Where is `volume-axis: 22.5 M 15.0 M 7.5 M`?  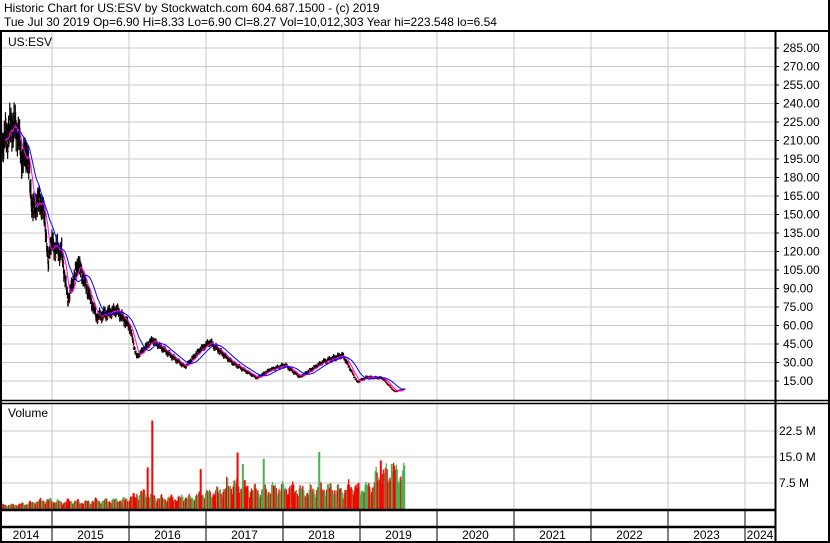
volume-axis: 22.5 M 15.0 M 7.5 M is located at coordinates (797, 457).